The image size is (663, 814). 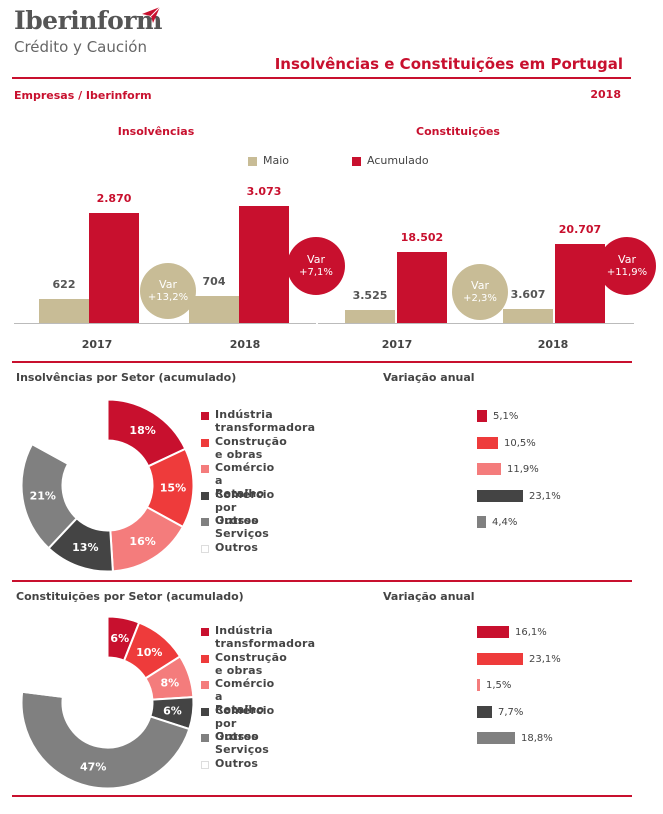 I want to click on category-label-0-2018: 2018, so click(x=245, y=344).